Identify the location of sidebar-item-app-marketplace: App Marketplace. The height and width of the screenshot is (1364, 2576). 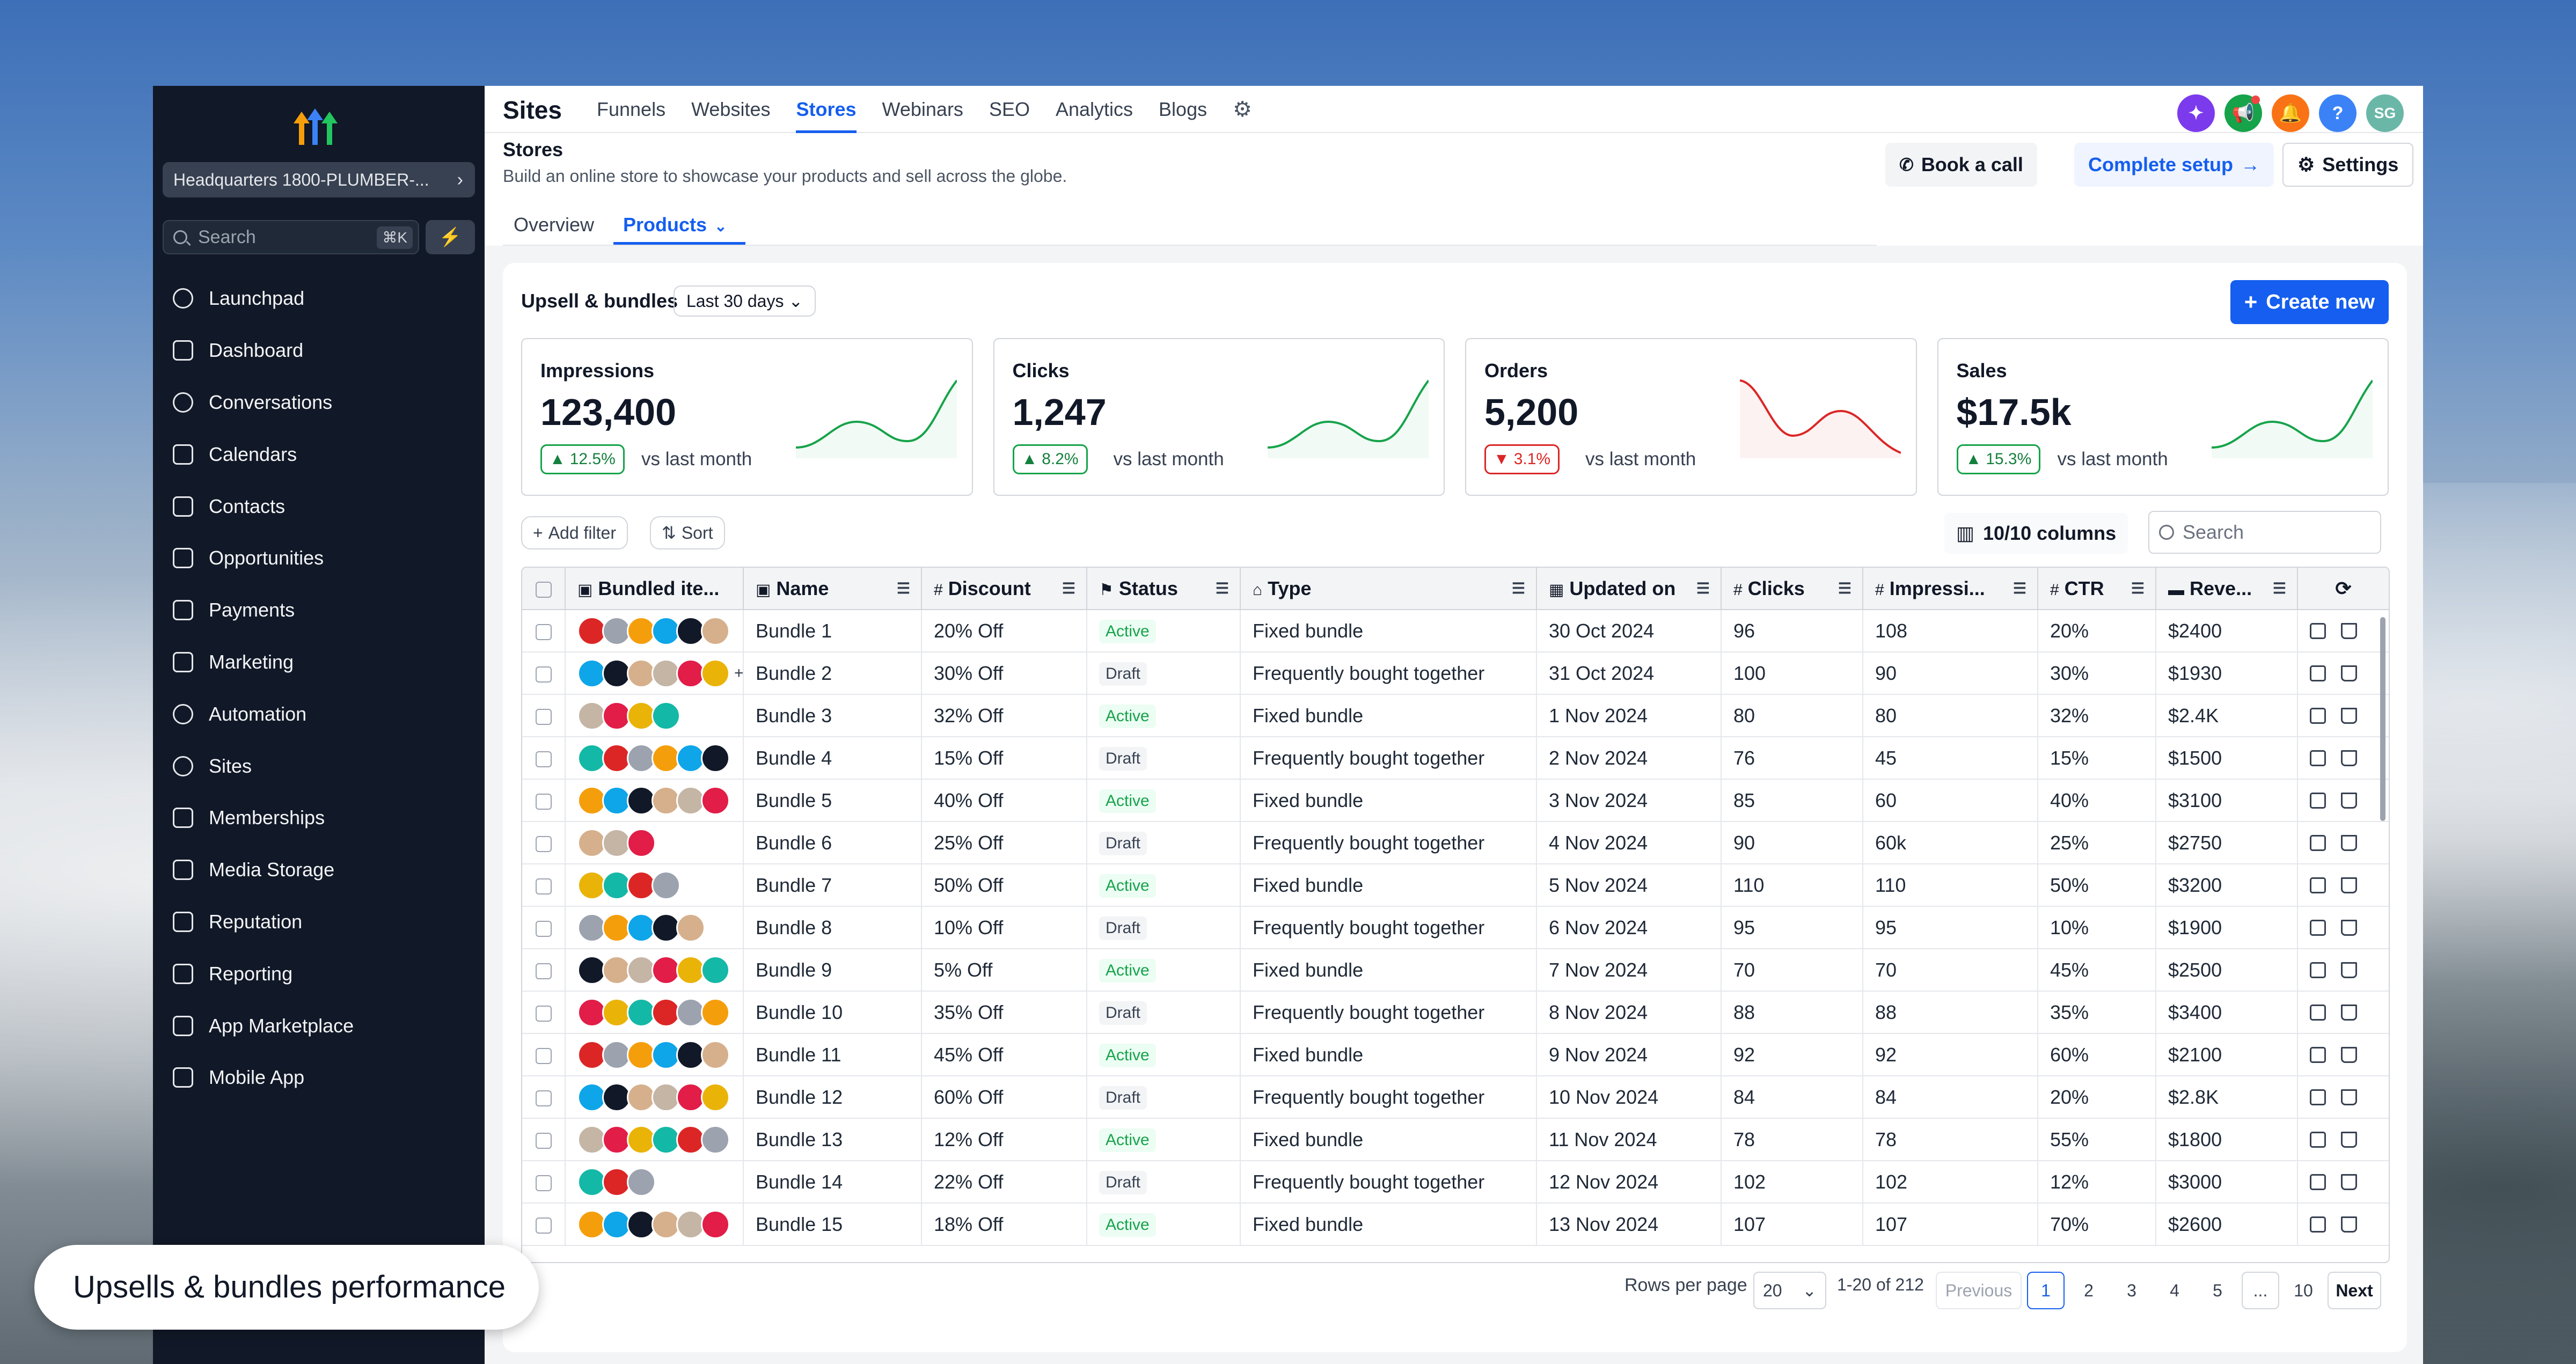
(321, 1026).